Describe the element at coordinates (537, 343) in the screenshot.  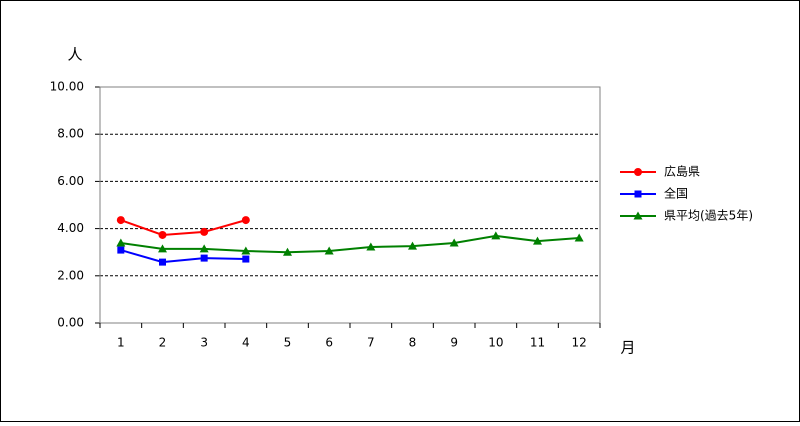
I see `x-tick-label: 11` at that location.